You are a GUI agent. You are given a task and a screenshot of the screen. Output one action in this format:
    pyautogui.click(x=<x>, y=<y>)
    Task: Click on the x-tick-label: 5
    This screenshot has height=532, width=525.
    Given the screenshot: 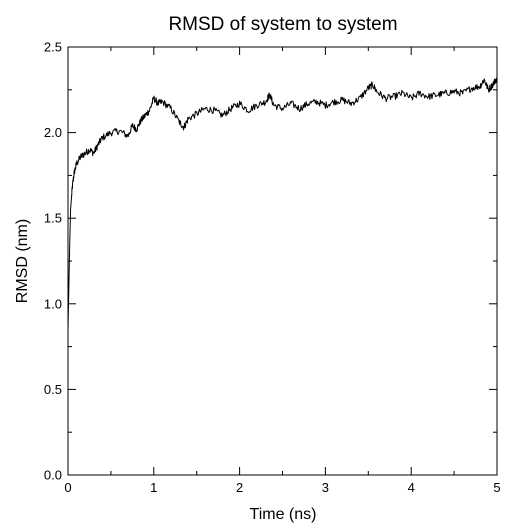 What is the action you would take?
    pyautogui.click(x=496, y=487)
    